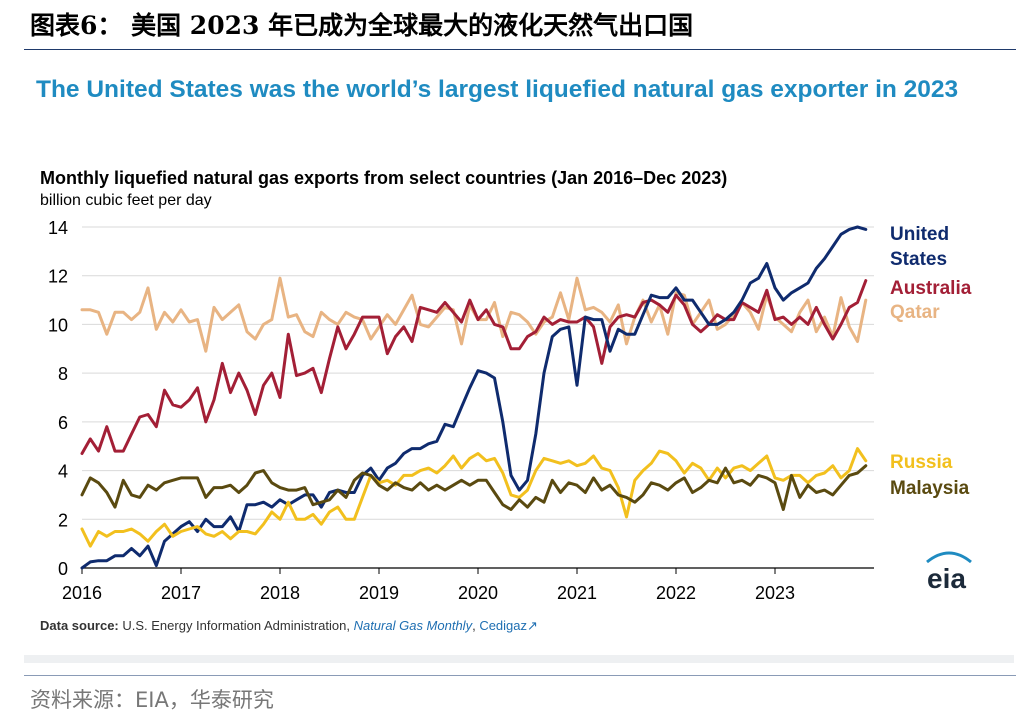 The image size is (1036, 728). Describe the element at coordinates (63, 569) in the screenshot. I see `y-tick-label: 0` at that location.